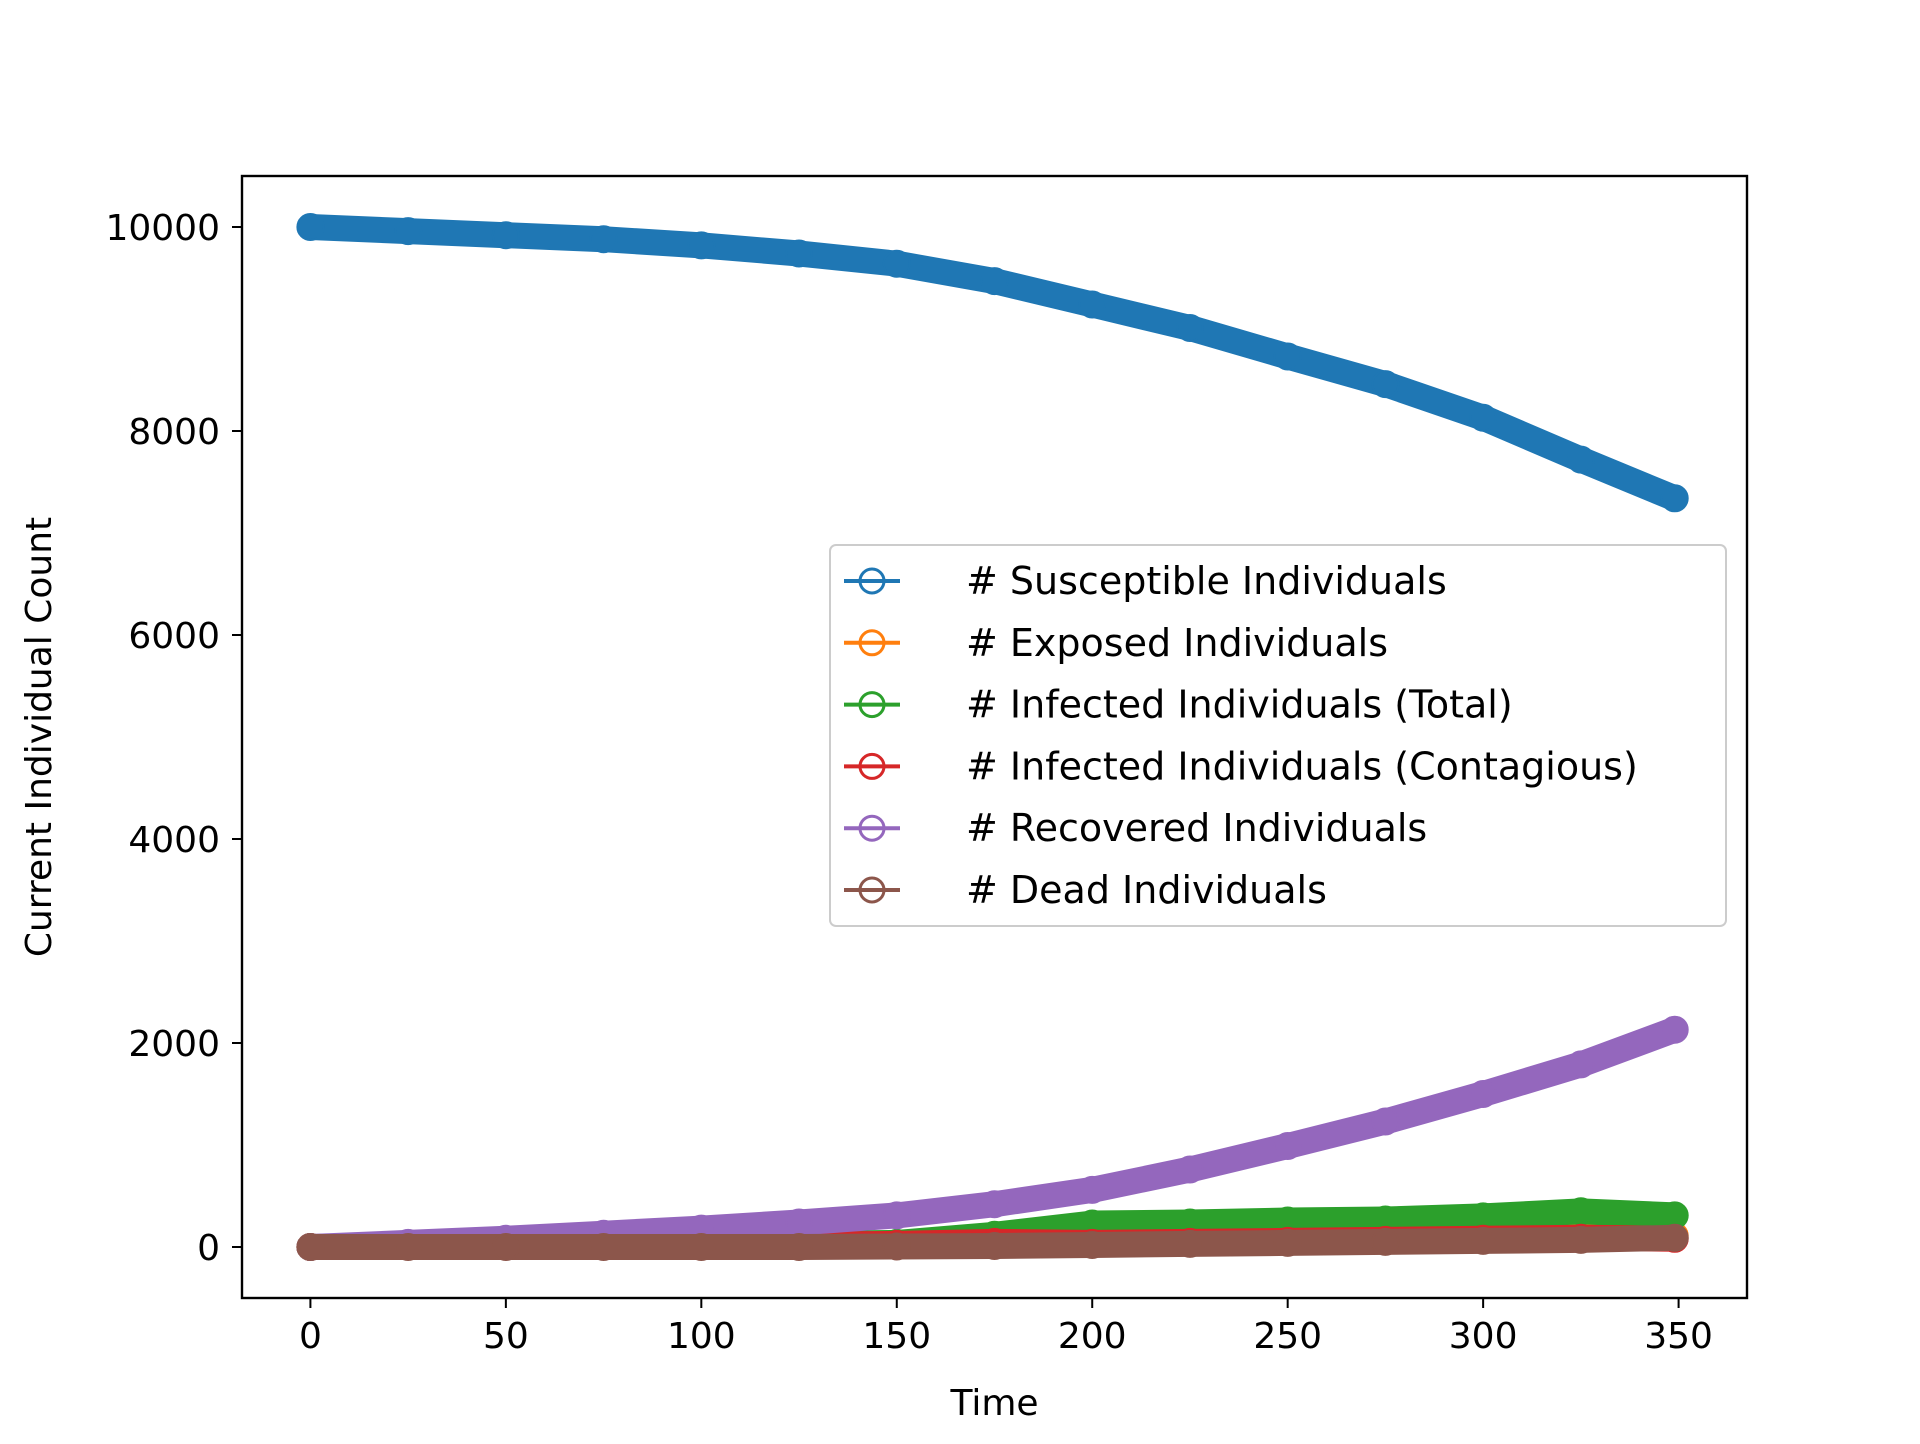 The width and height of the screenshot is (1920, 1444). I want to click on y-tick-label: 2000, so click(174, 1044).